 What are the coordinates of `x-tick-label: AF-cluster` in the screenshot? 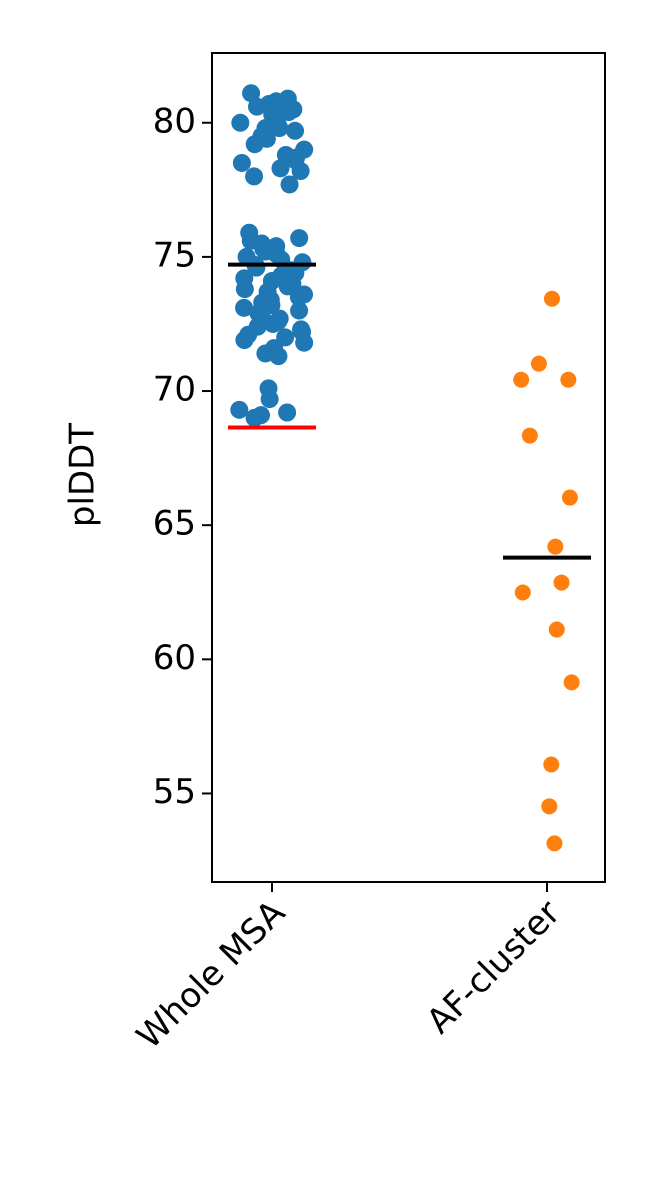 It's located at (493, 967).